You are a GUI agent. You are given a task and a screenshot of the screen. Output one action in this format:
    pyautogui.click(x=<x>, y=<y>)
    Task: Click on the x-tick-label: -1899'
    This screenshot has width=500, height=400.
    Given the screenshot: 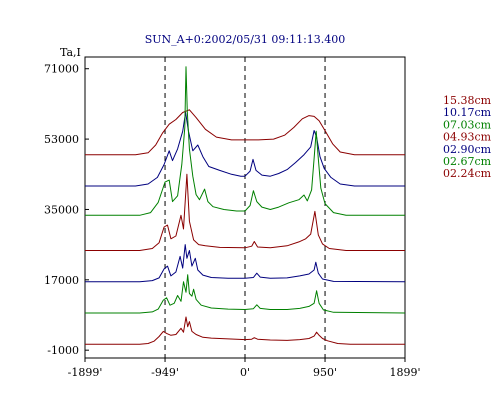 What is the action you would take?
    pyautogui.click(x=85, y=372)
    